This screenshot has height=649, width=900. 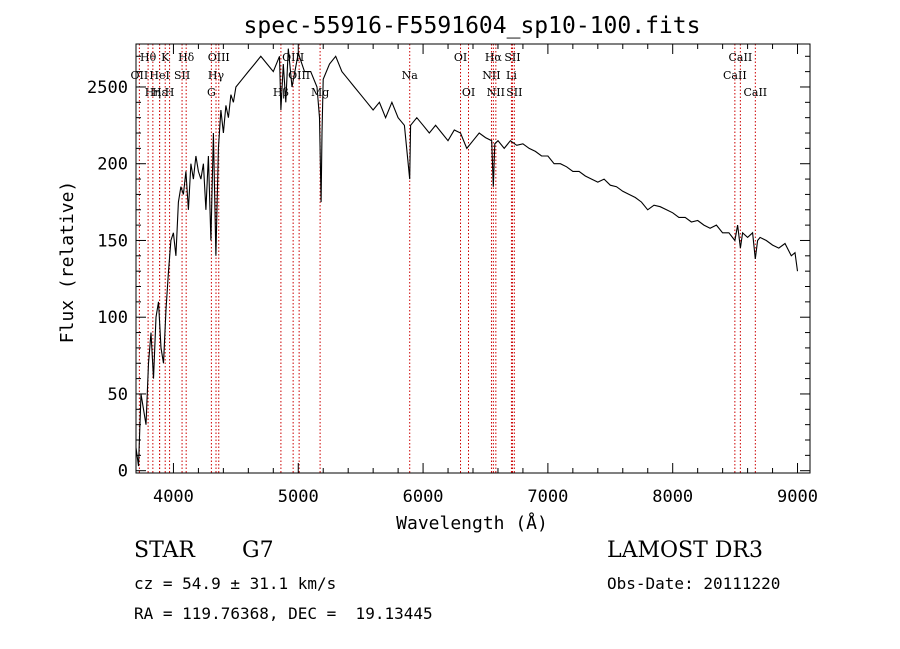 What do you see at coordinates (164, 550) in the screenshot?
I see `object-class: STAR` at bounding box center [164, 550].